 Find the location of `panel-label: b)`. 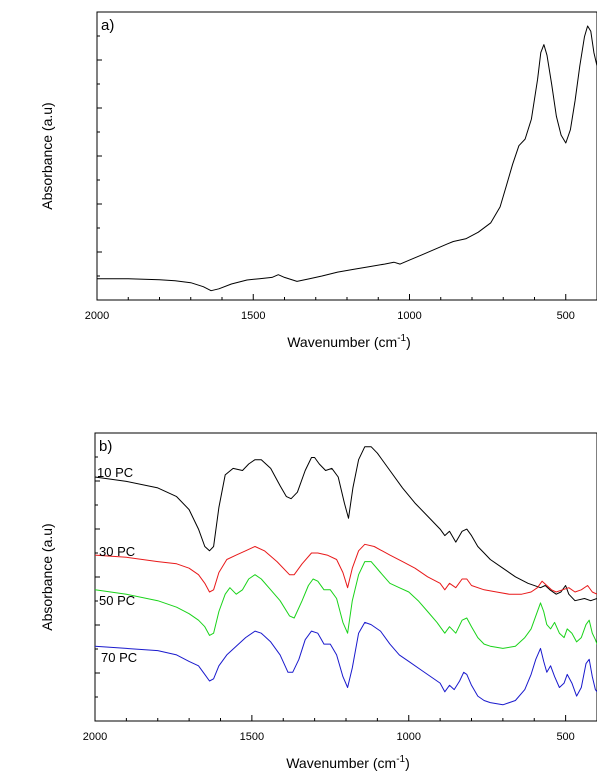

panel-label: b) is located at coordinates (105, 446).